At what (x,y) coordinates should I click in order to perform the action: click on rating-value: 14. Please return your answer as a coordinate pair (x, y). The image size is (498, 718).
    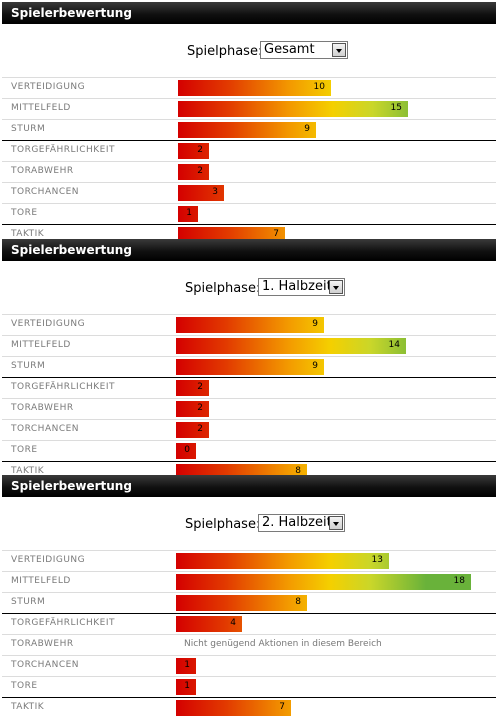
    Looking at the image, I should click on (394, 345).